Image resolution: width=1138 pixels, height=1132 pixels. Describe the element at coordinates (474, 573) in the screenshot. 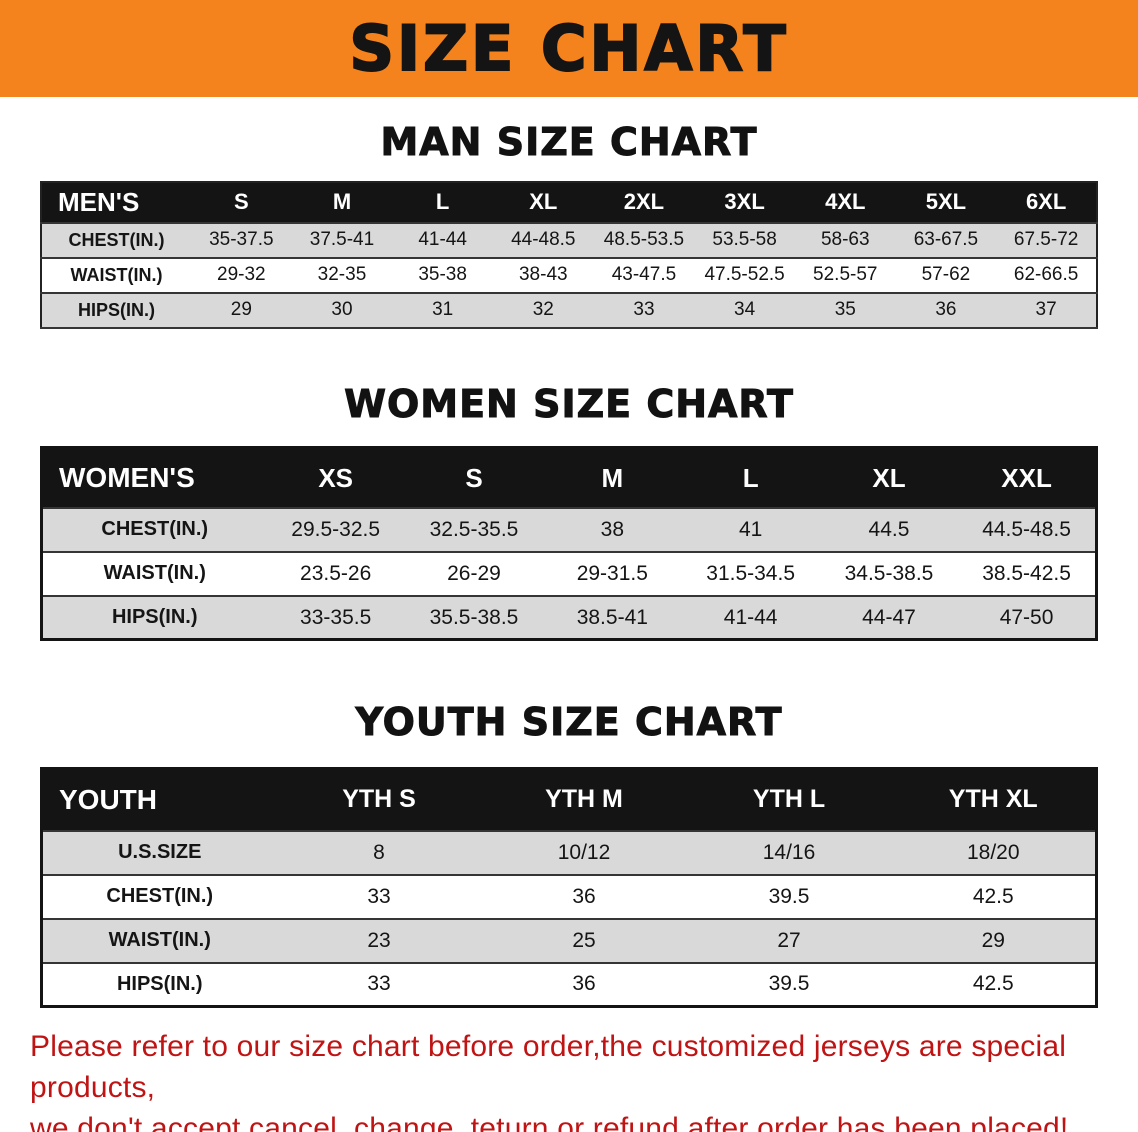

I see `value-cell: 26-29` at that location.